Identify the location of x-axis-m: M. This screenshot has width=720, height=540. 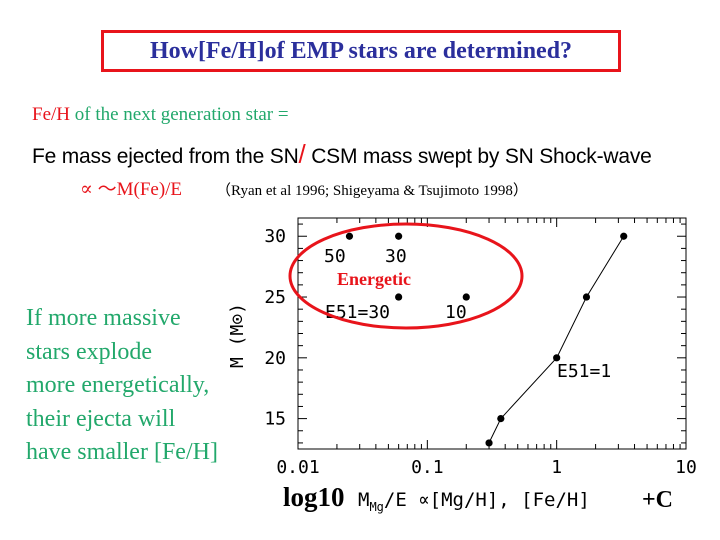
(364, 500).